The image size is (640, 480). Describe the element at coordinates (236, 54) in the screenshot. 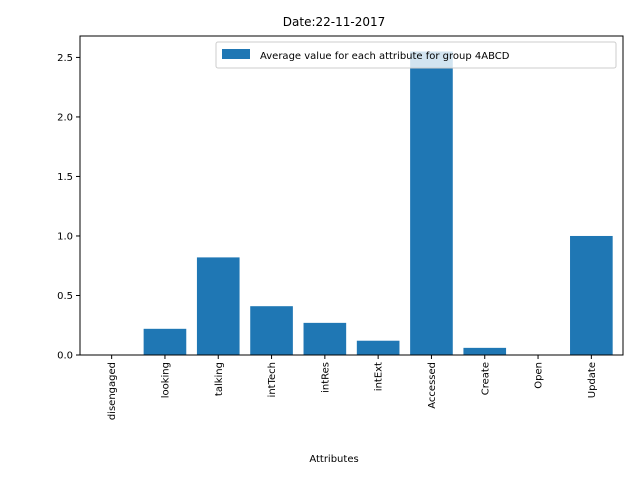

I see `legend-swatch` at that location.